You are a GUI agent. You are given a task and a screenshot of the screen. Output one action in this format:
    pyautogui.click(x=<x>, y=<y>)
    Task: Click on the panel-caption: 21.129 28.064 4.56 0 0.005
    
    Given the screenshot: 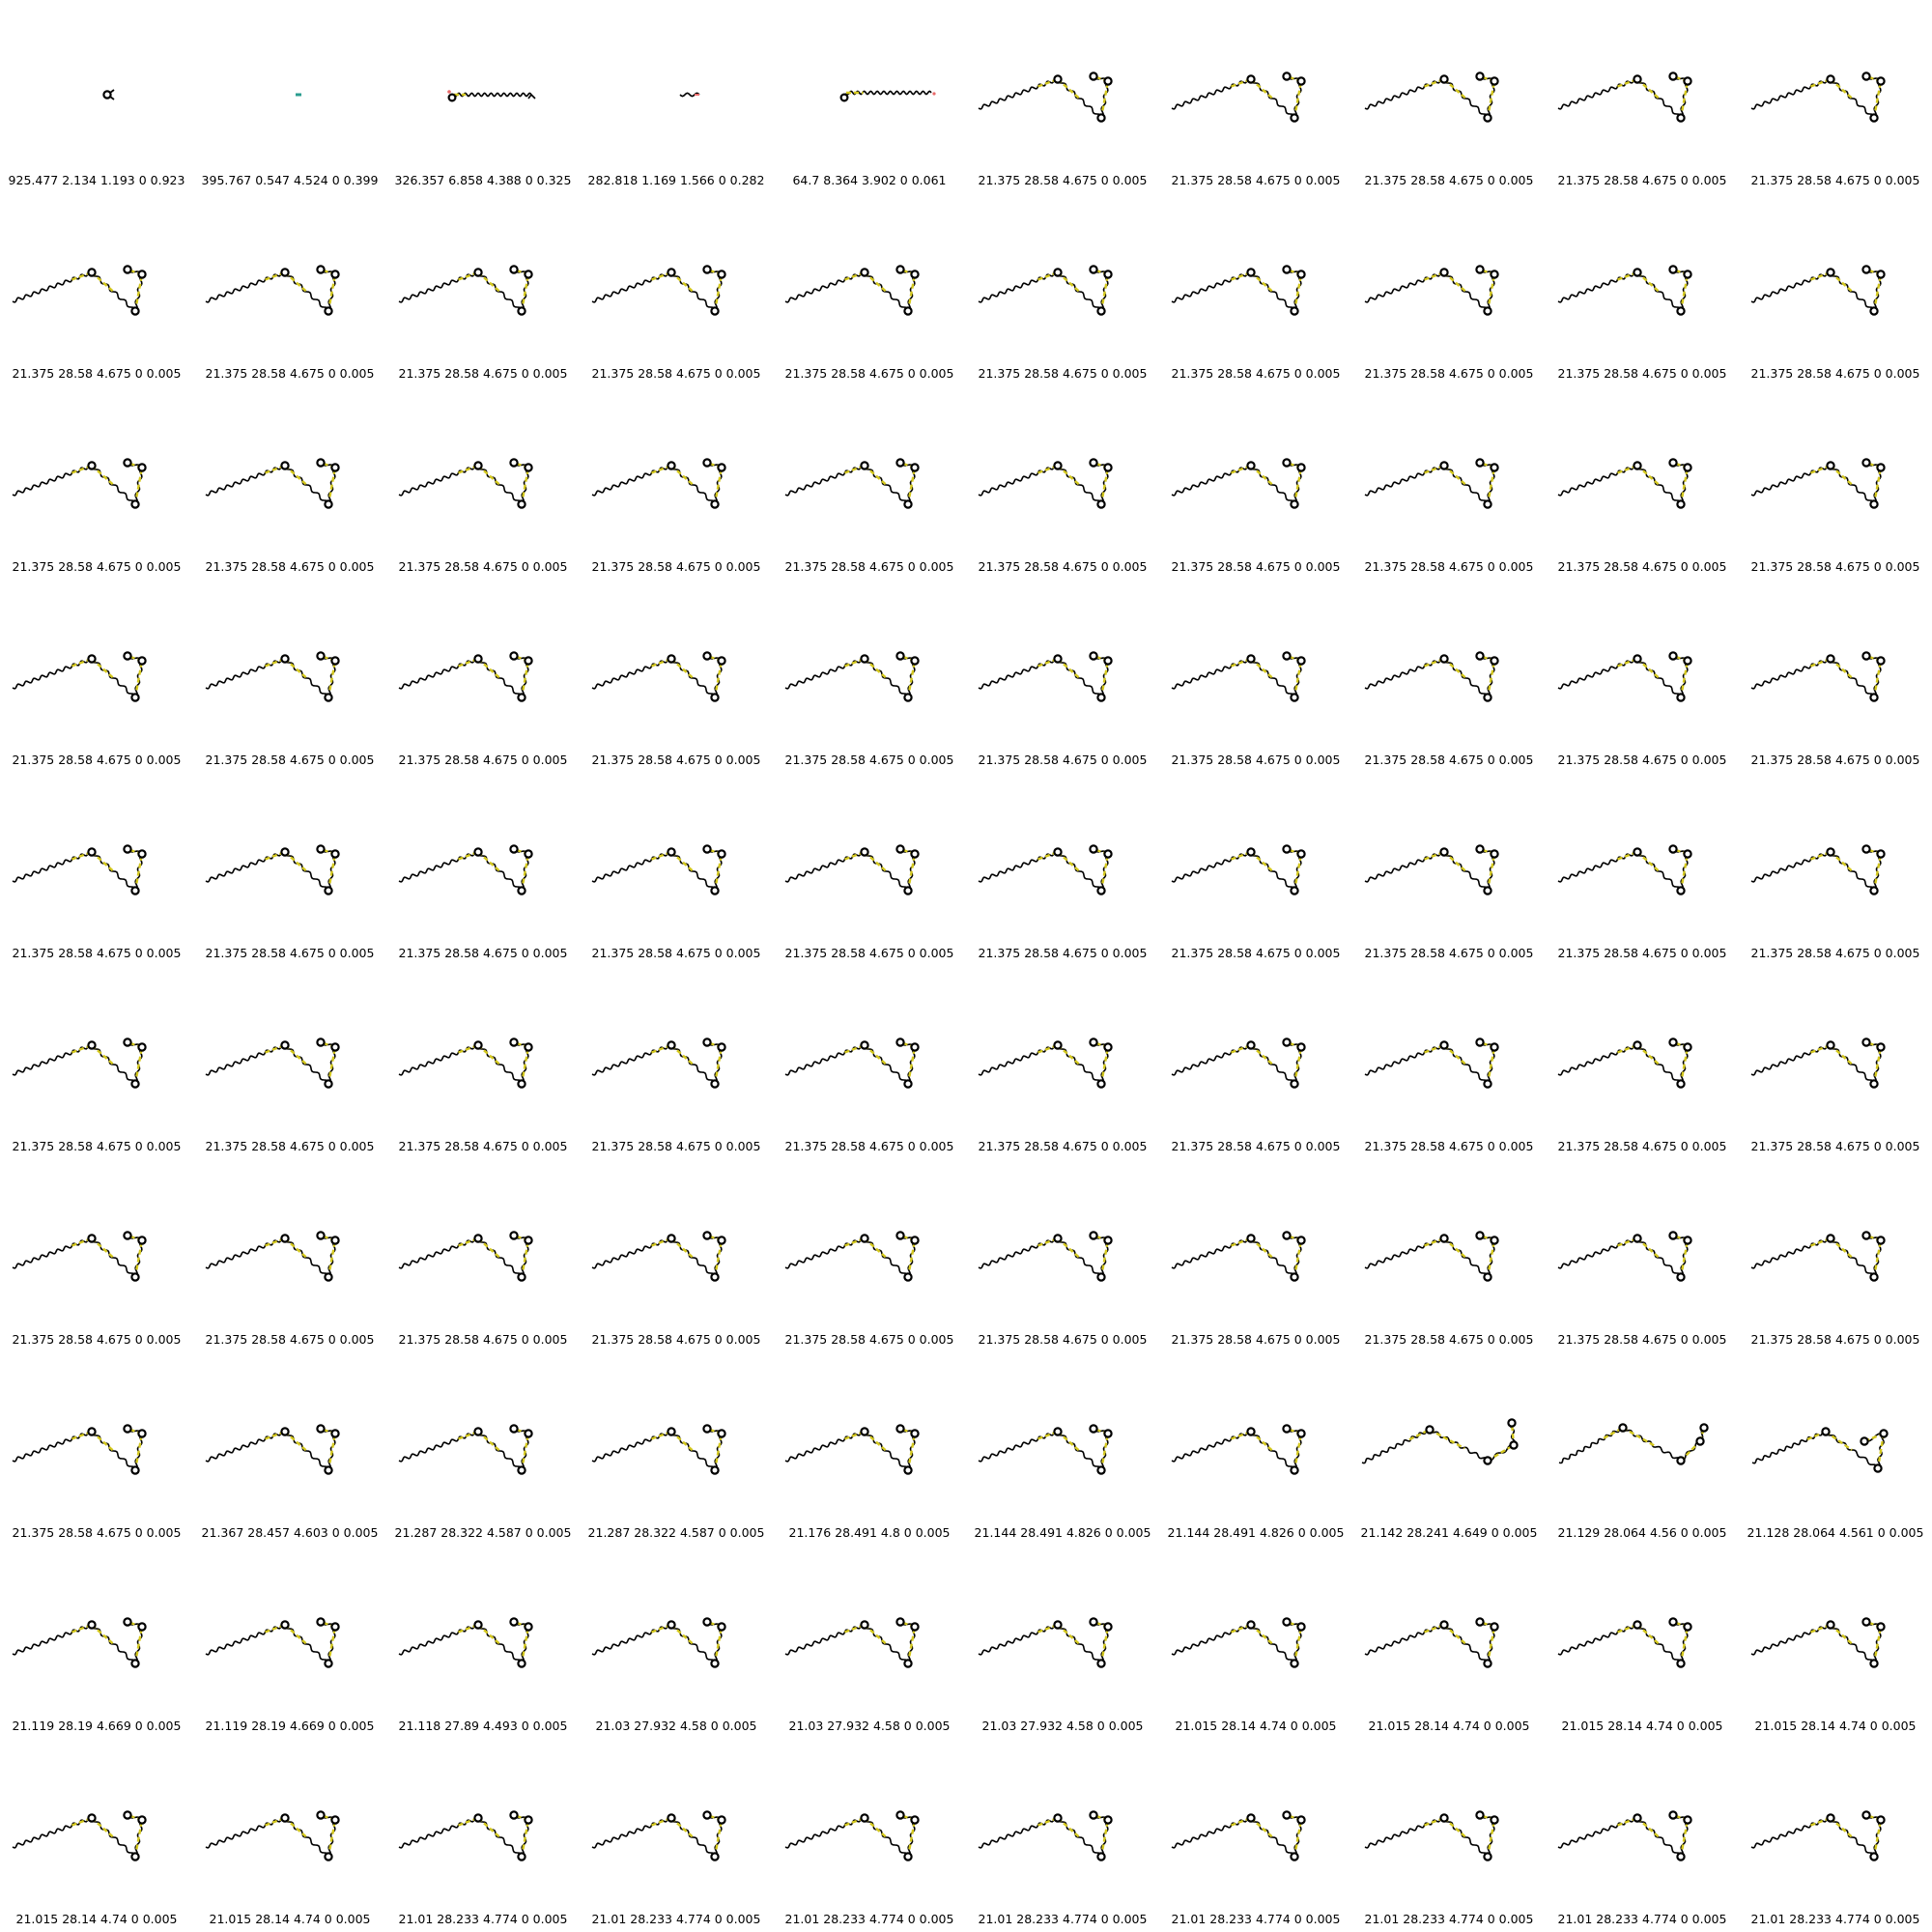 What is the action you would take?
    pyautogui.click(x=1642, y=1532)
    